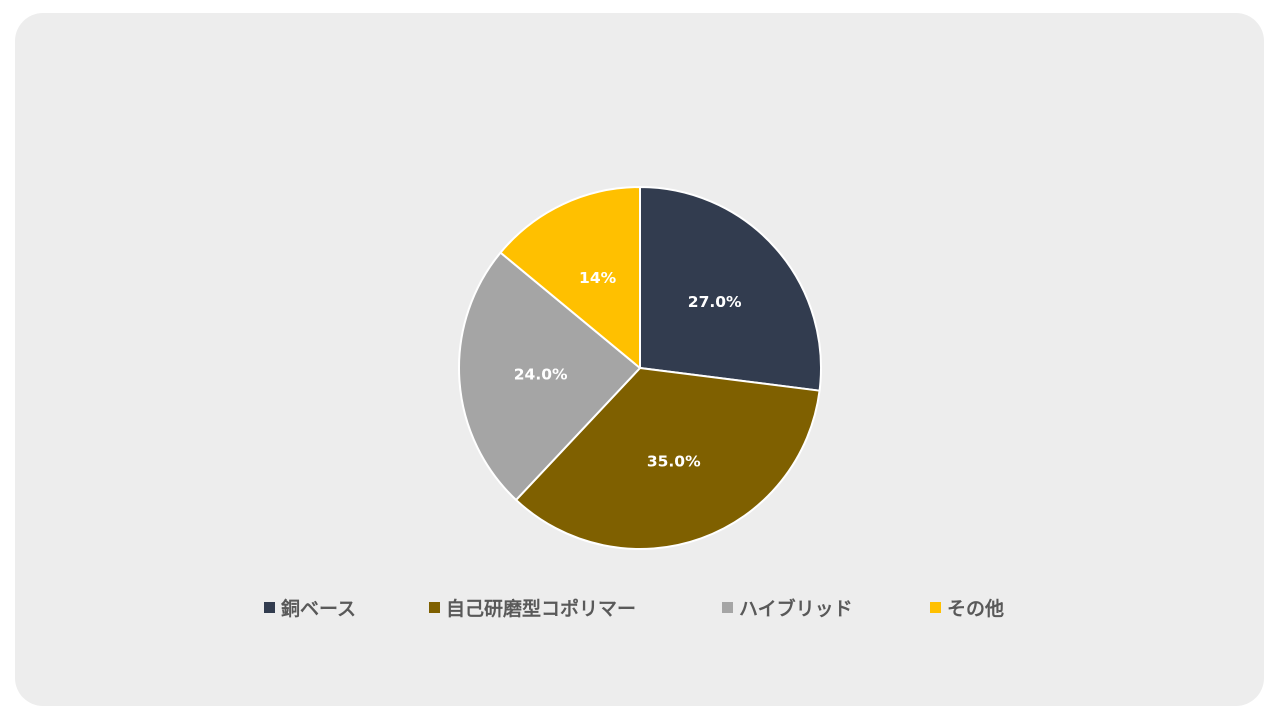 Image resolution: width=1280 pixels, height=720 pixels. I want to click on data-label-other: 14%, so click(598, 278).